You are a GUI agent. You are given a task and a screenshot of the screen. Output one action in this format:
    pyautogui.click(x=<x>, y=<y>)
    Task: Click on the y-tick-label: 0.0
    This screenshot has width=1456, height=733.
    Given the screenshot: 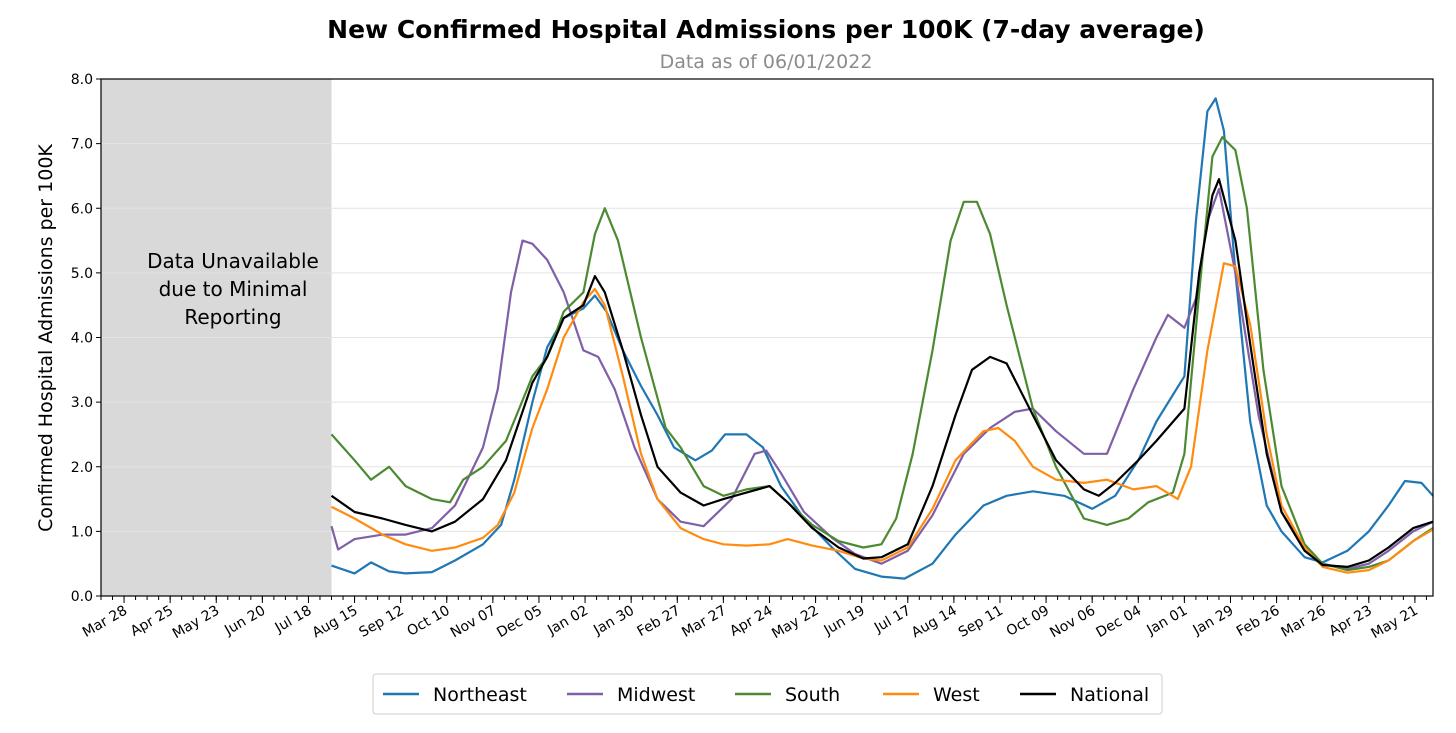 What is the action you would take?
    pyautogui.click(x=82, y=597)
    